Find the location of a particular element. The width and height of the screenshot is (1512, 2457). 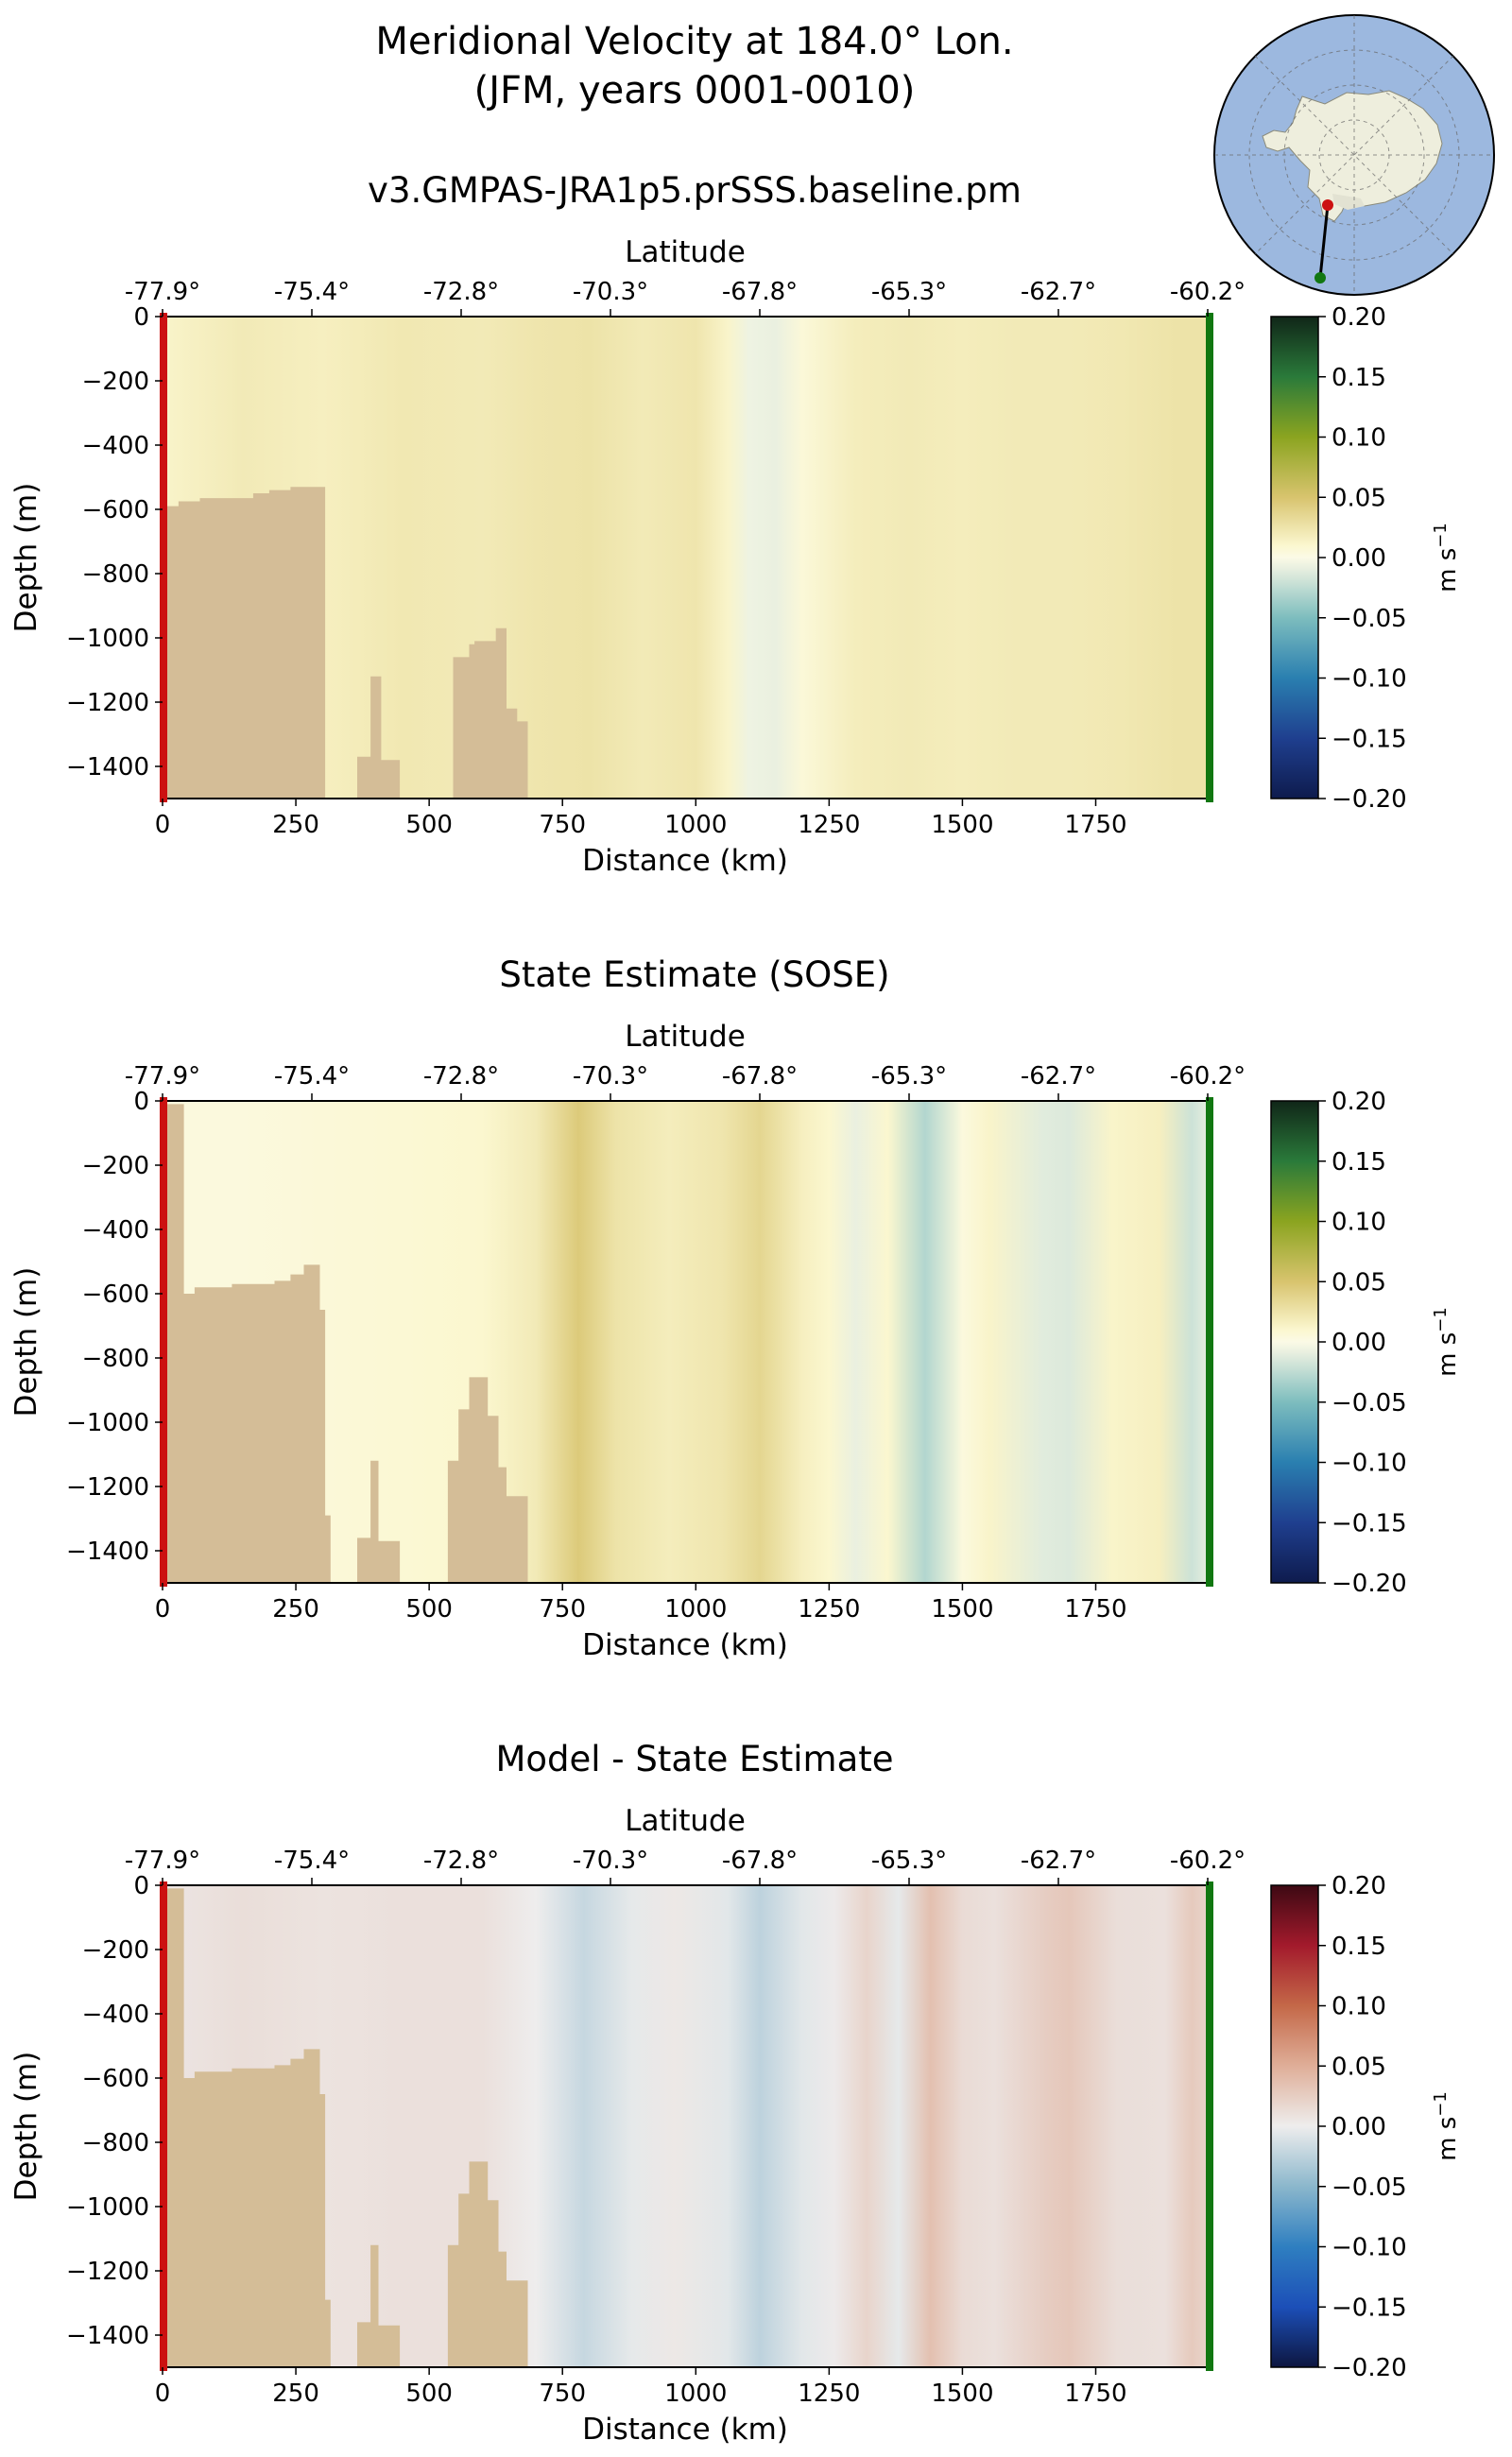

lat-tick-label: -77.9° is located at coordinates (162, 1076).